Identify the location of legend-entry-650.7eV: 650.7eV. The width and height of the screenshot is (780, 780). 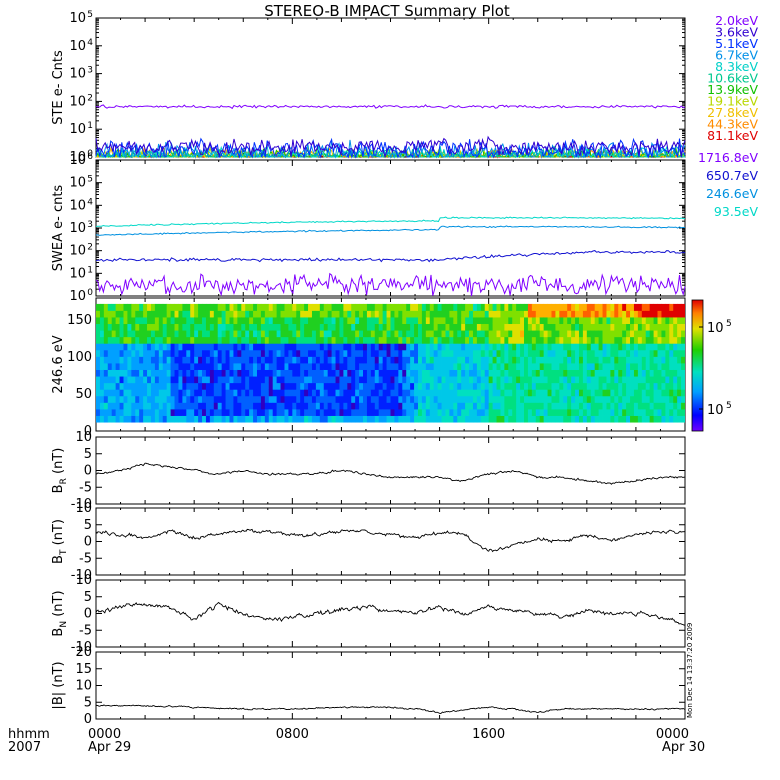
(732, 175).